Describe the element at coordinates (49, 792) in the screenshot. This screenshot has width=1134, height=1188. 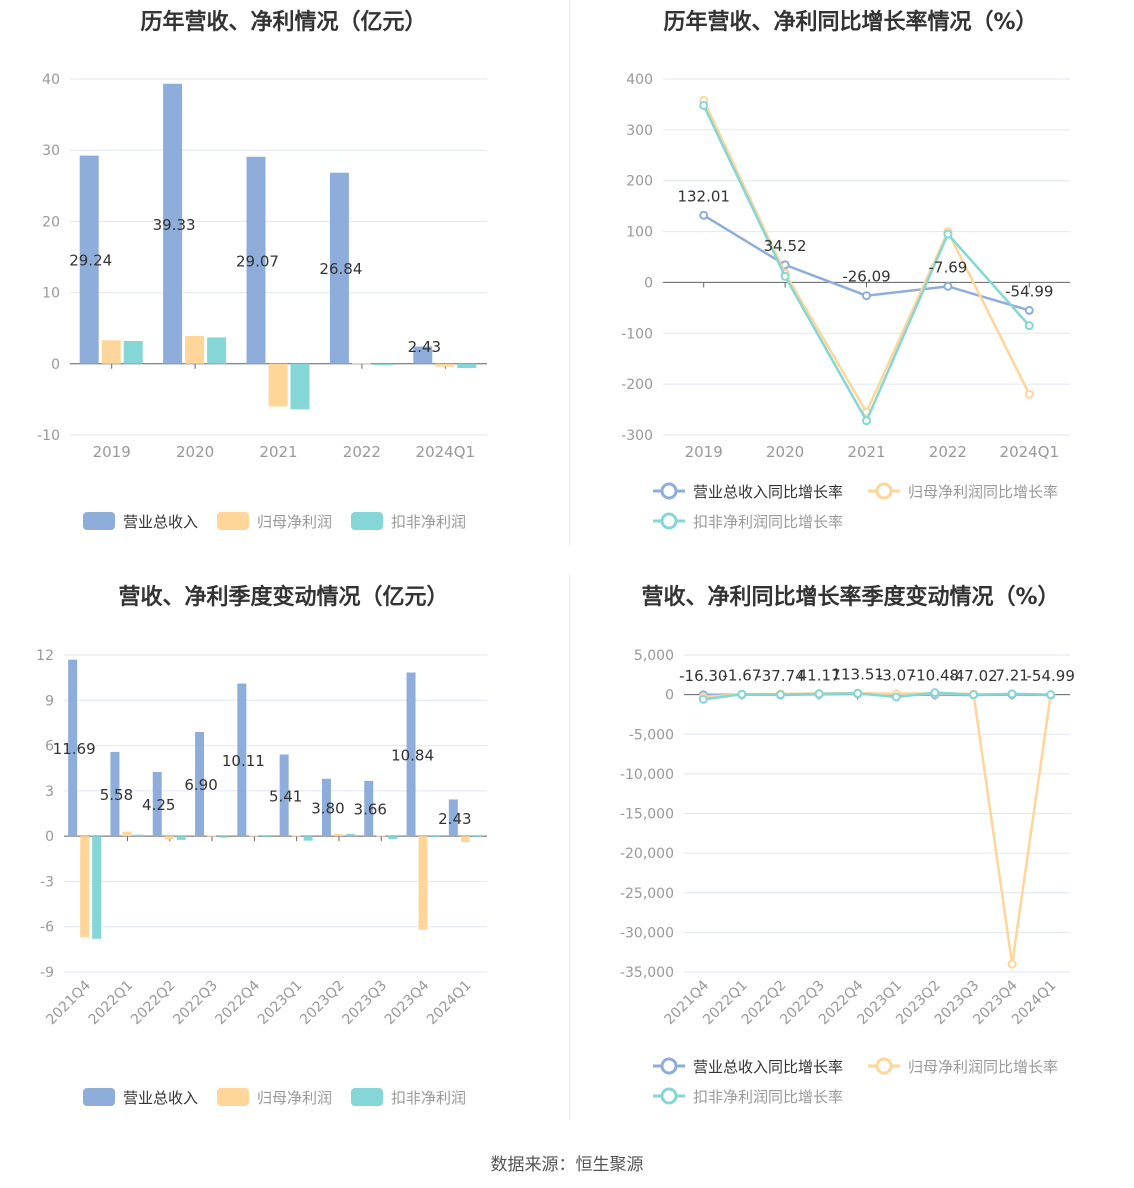
I see `y-tick-label: 3` at that location.